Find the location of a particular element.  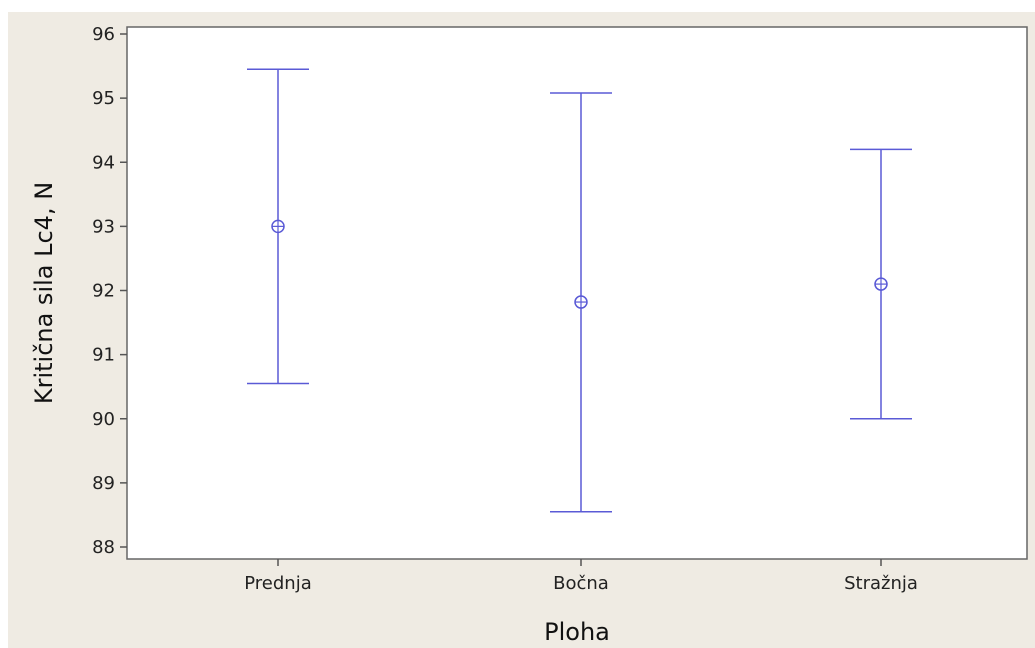

y-tick-label: 95 is located at coordinates (103, 98).